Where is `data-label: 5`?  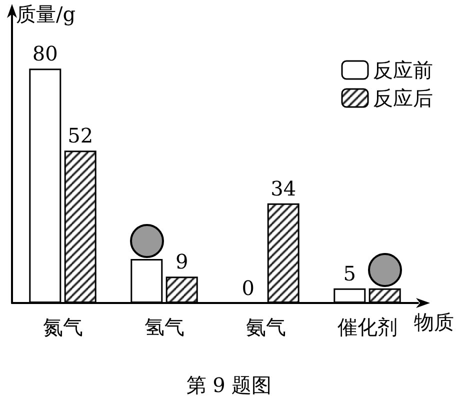
data-label: 5 is located at coordinates (349, 273).